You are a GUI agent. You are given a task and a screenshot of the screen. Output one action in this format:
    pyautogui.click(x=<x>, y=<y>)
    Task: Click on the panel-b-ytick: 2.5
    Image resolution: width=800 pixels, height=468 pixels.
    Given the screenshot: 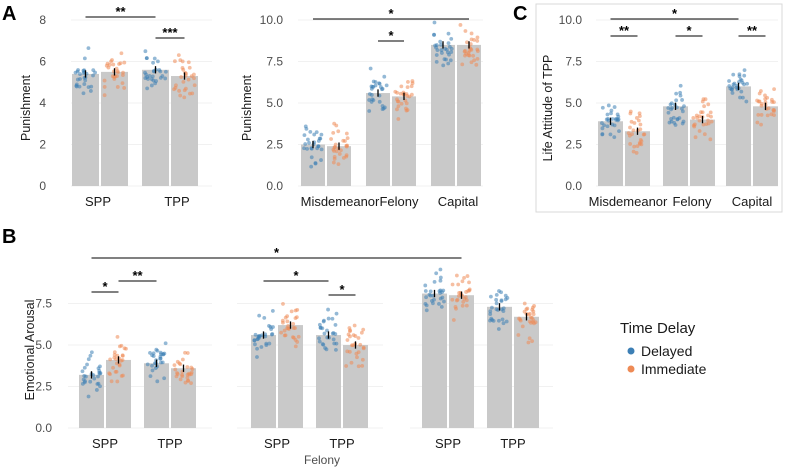 What is the action you would take?
    pyautogui.click(x=43, y=387)
    